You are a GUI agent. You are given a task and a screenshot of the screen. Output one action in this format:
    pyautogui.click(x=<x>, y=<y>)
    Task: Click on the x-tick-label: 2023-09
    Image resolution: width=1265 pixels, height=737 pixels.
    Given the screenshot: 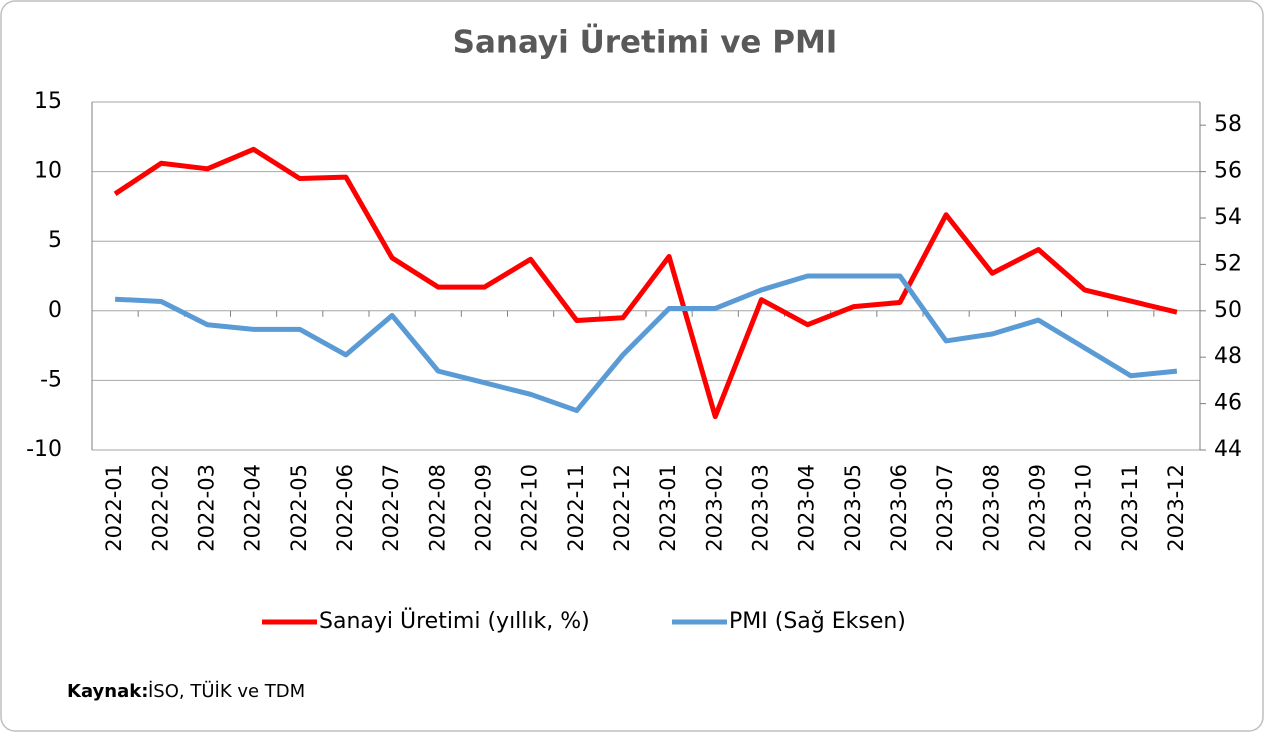 What is the action you would take?
    pyautogui.click(x=1037, y=508)
    